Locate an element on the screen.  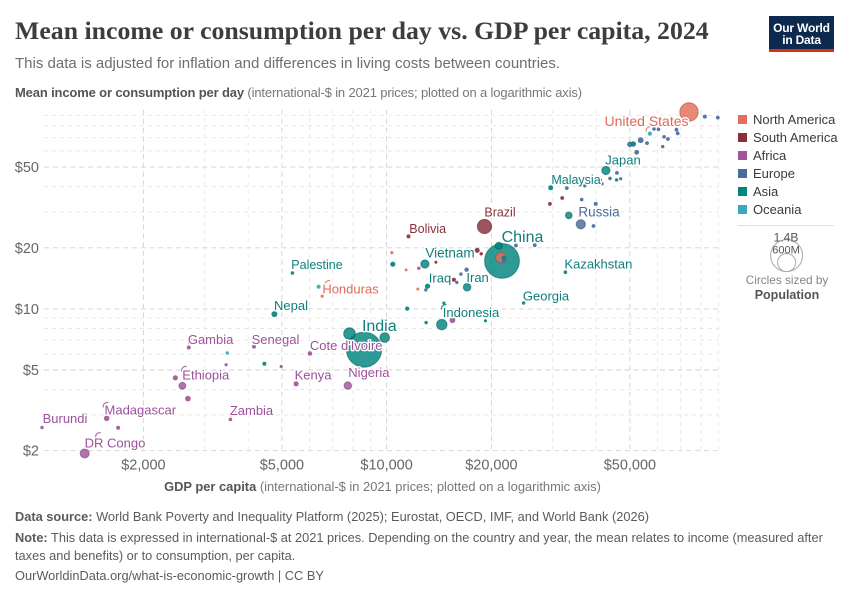
svg-text: Honduras is located at coordinates (350, 288).